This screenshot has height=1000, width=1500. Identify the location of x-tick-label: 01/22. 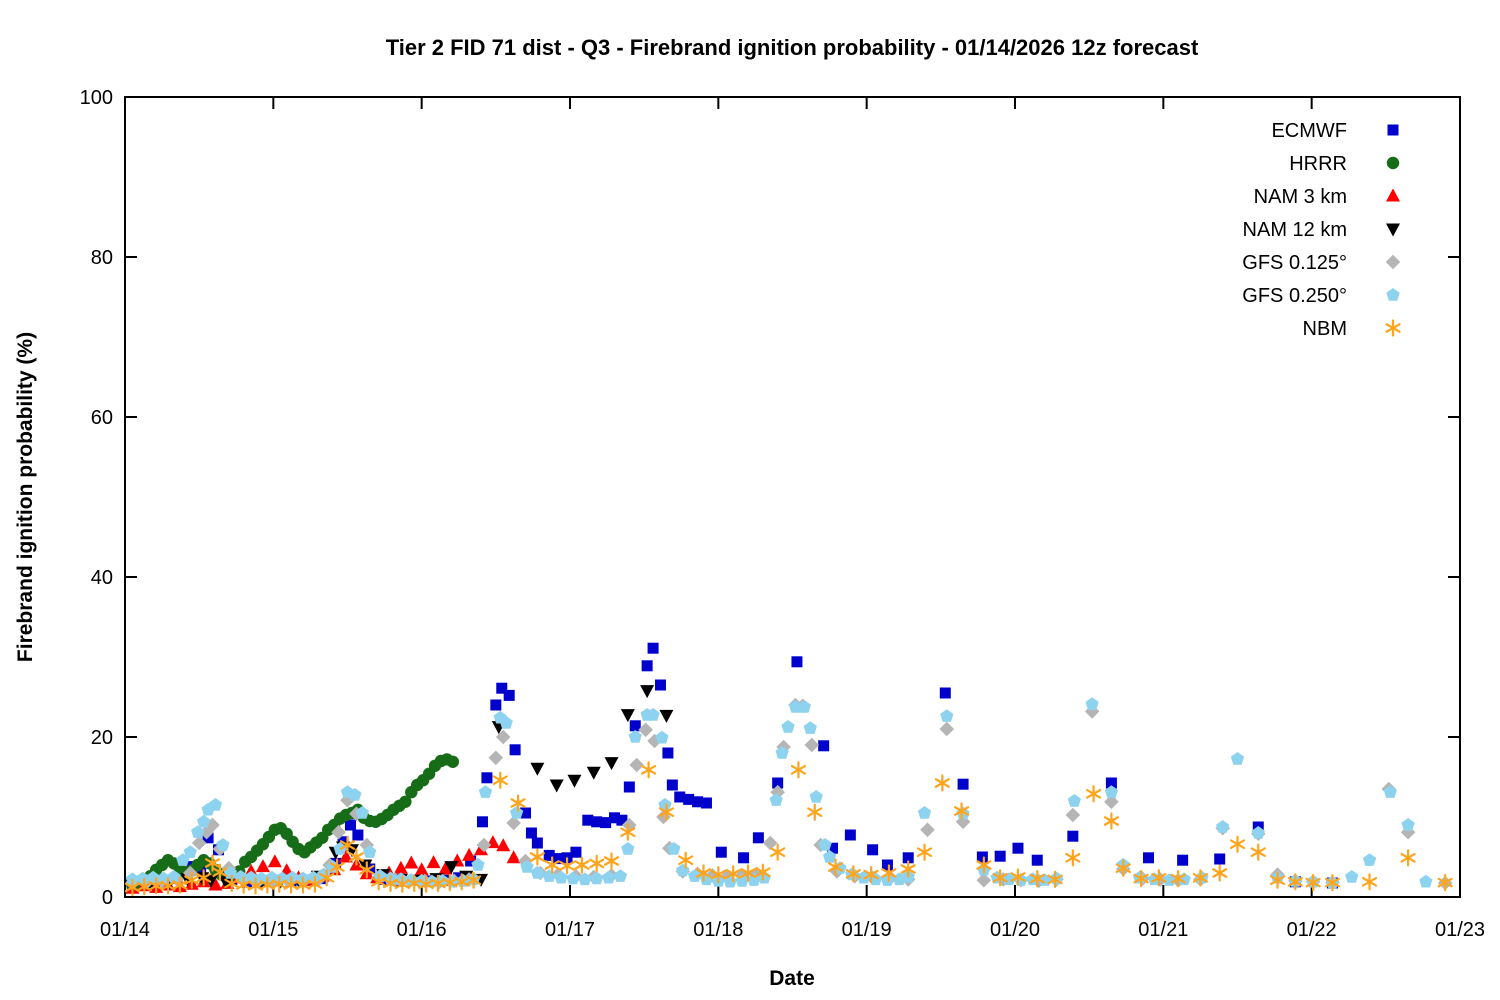
(1312, 930).